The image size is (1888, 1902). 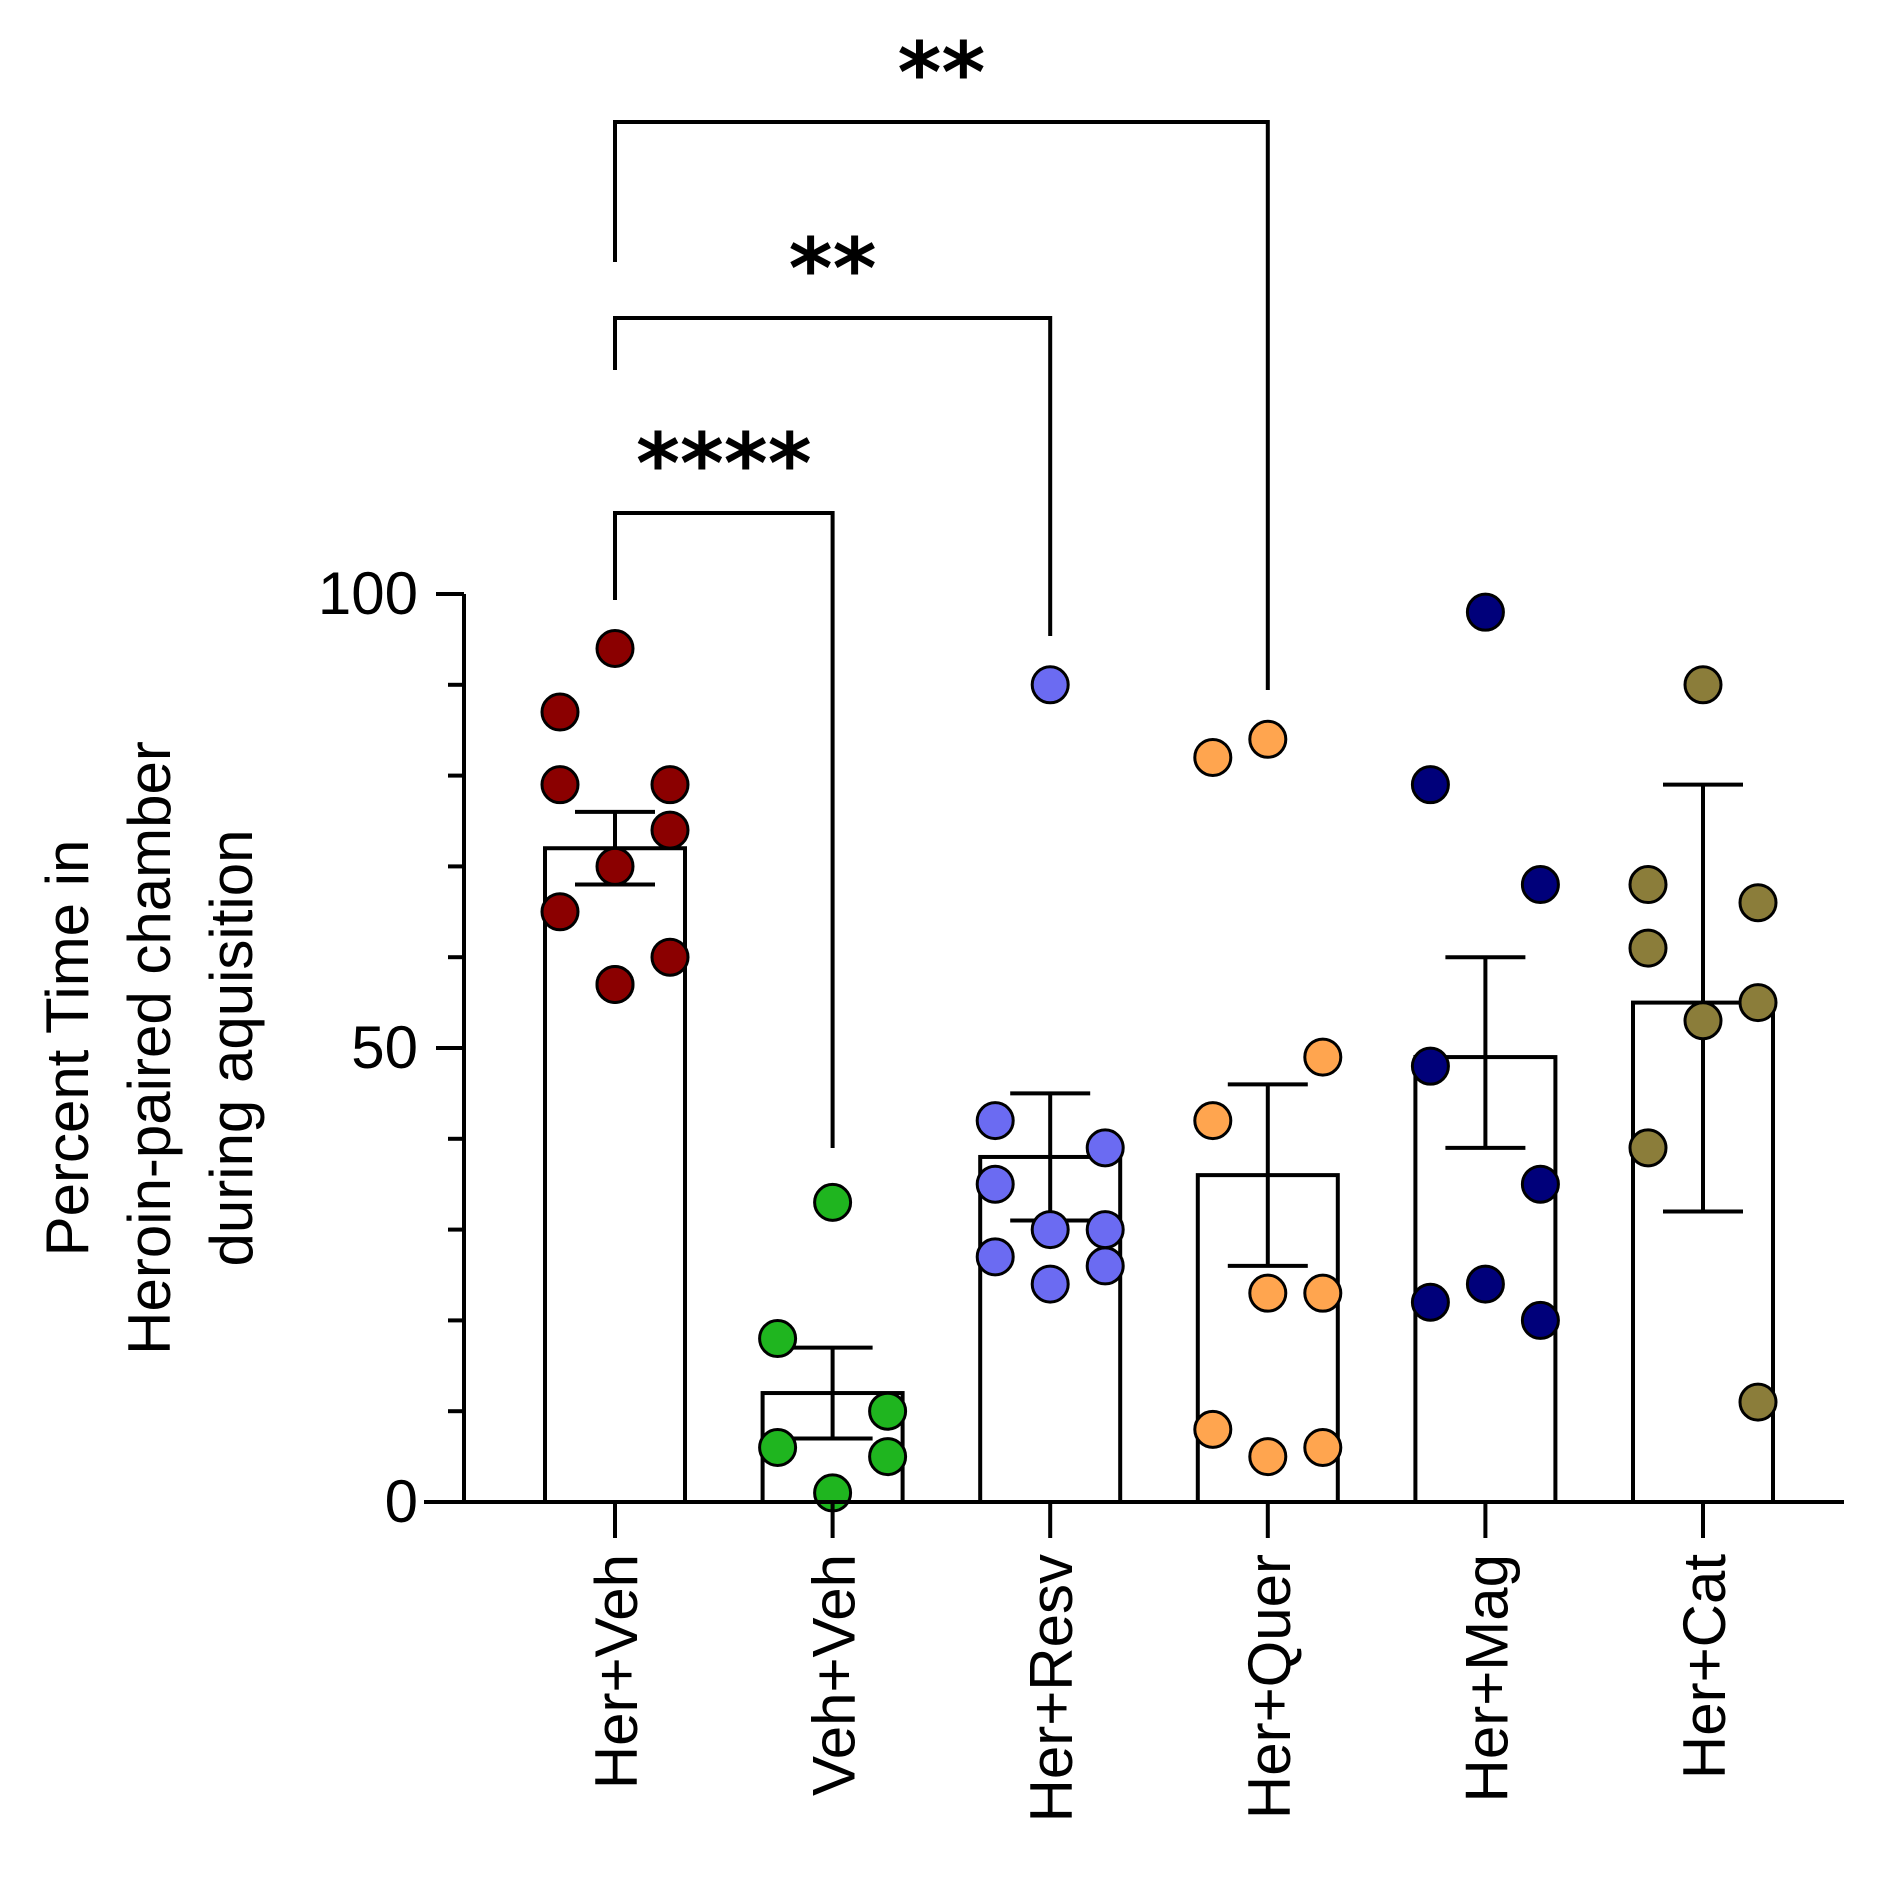 I want to click on x-tick-label-her-mag: Her+Mag, so click(x=1486, y=1678).